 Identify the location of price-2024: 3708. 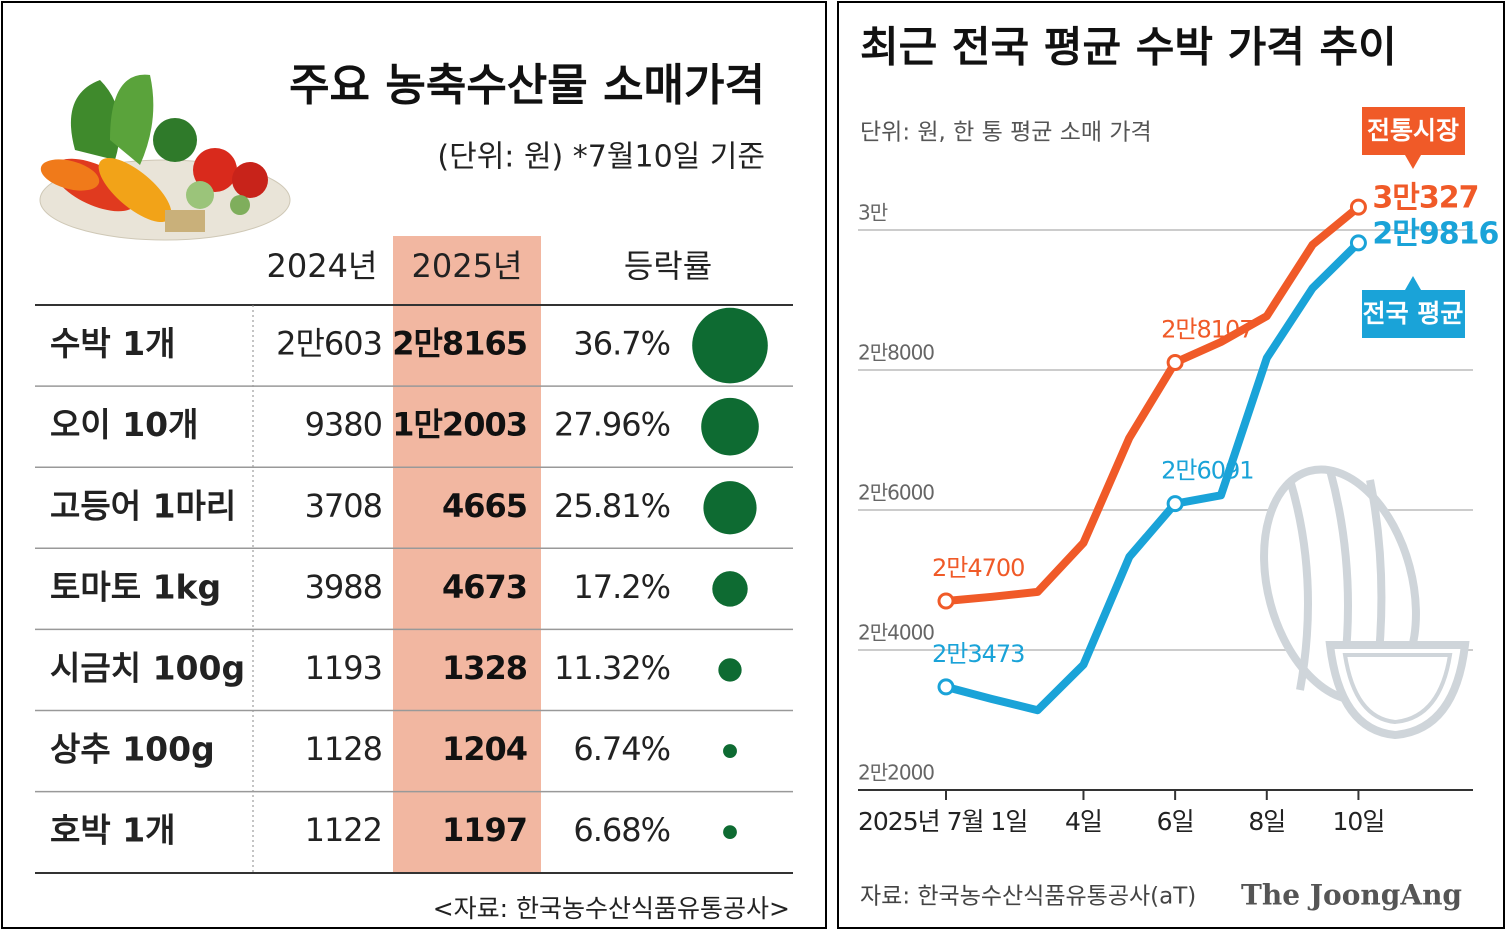
(343, 506).